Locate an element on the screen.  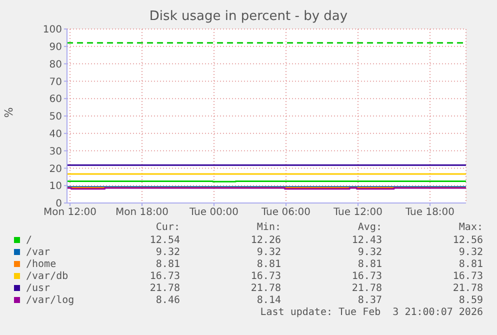
y-tick-label: 60 is located at coordinates (55, 100).